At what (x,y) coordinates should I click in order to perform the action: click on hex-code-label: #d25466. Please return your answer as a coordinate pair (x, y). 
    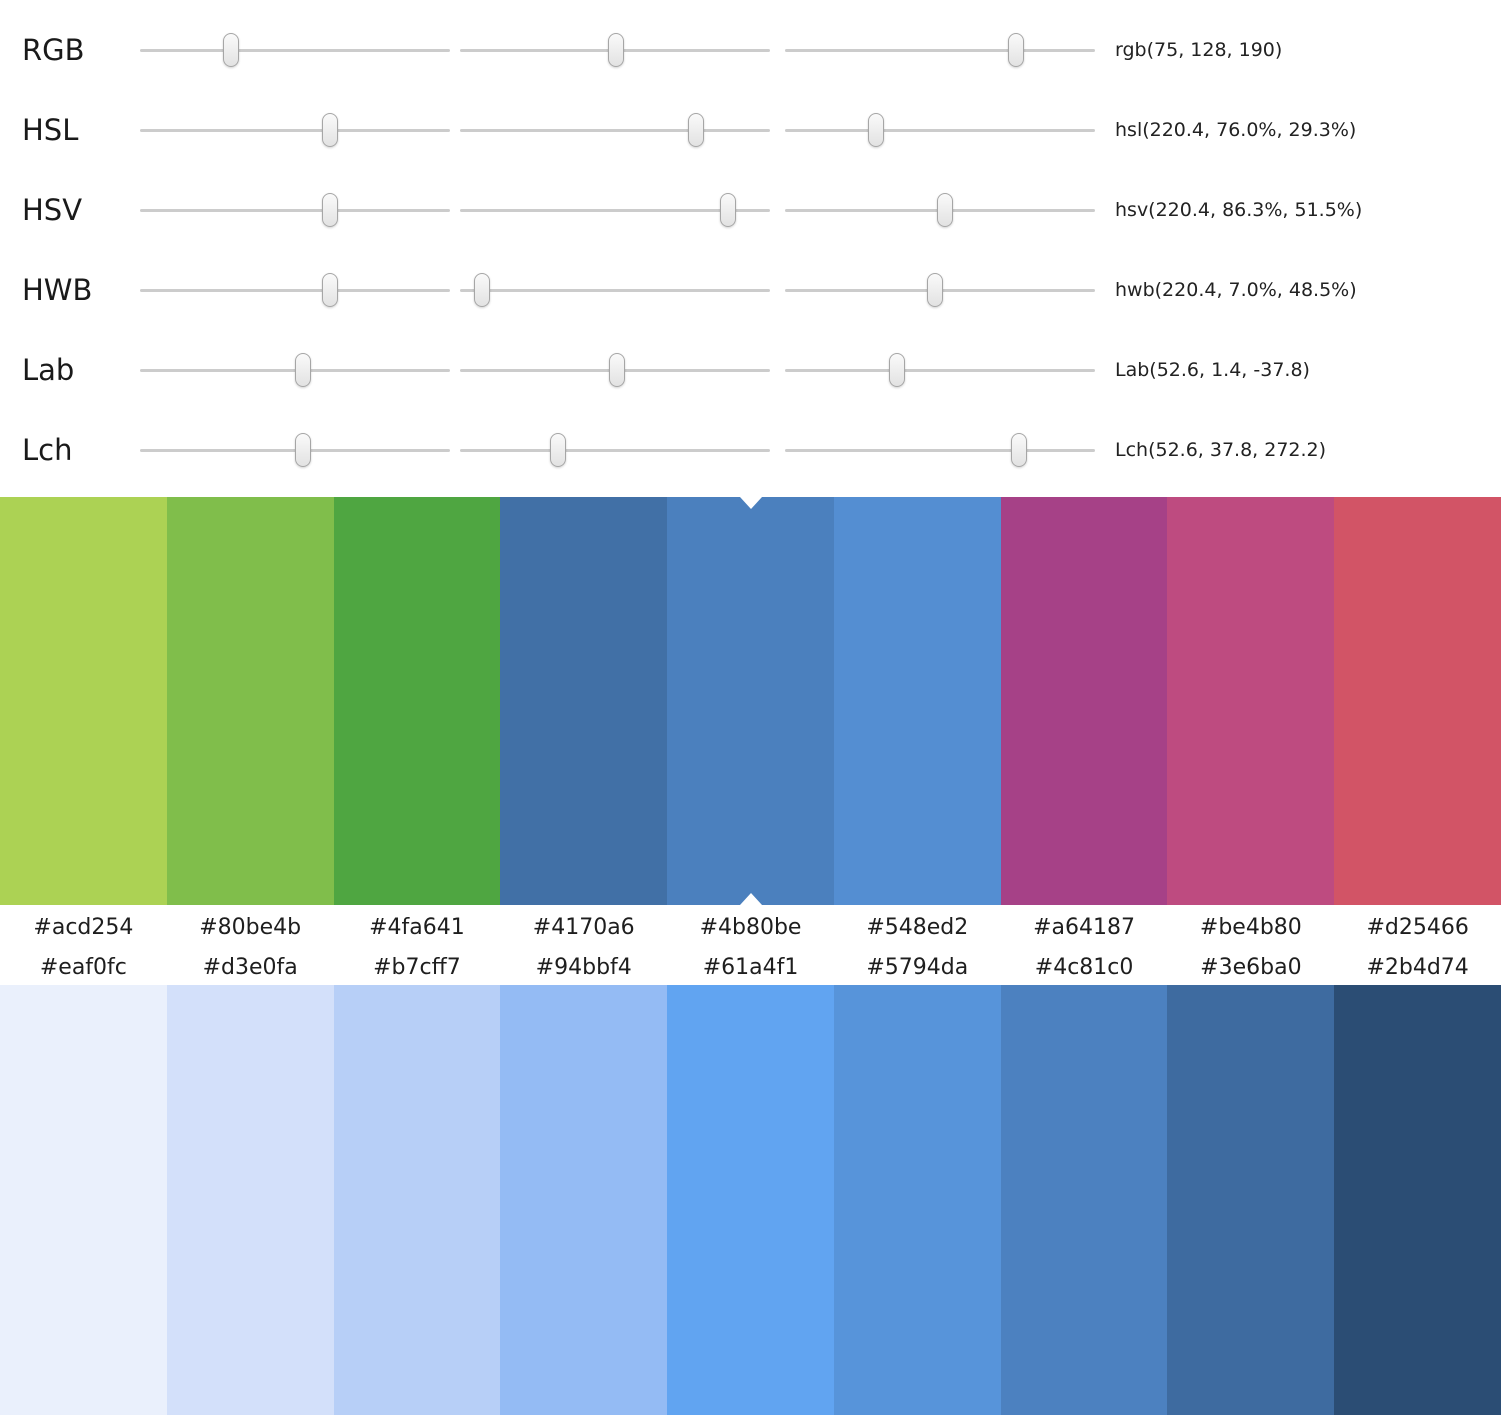
    Looking at the image, I should click on (1417, 927).